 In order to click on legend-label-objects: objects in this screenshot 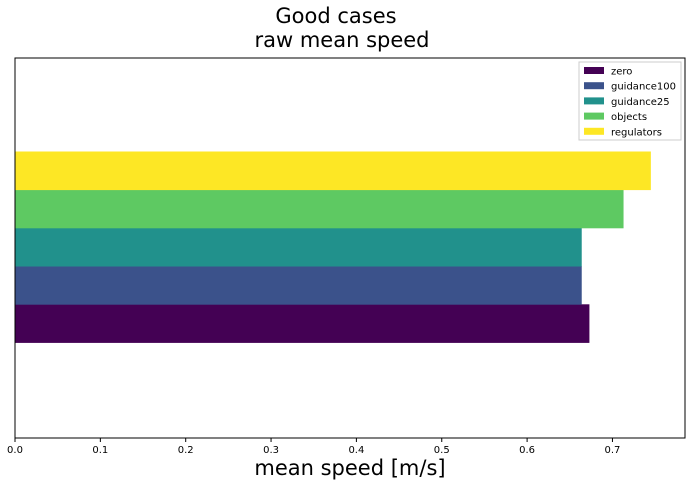, I will do `click(629, 117)`.